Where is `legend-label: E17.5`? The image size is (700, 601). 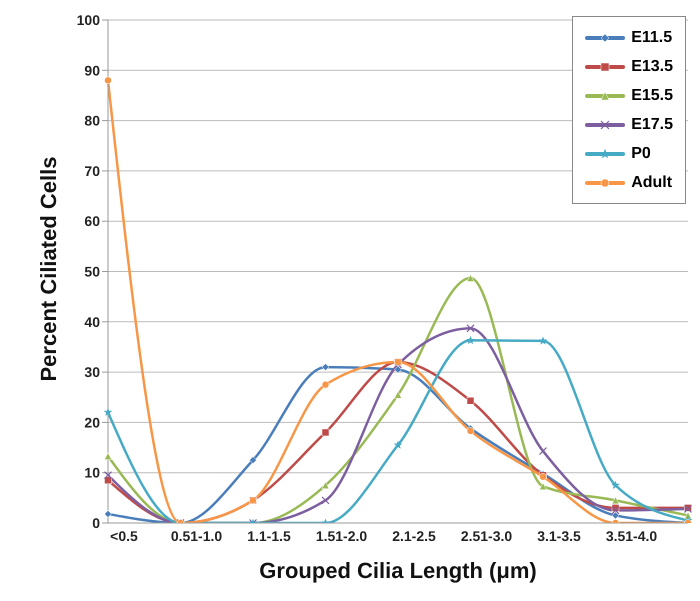
legend-label: E17.5 is located at coordinates (652, 125).